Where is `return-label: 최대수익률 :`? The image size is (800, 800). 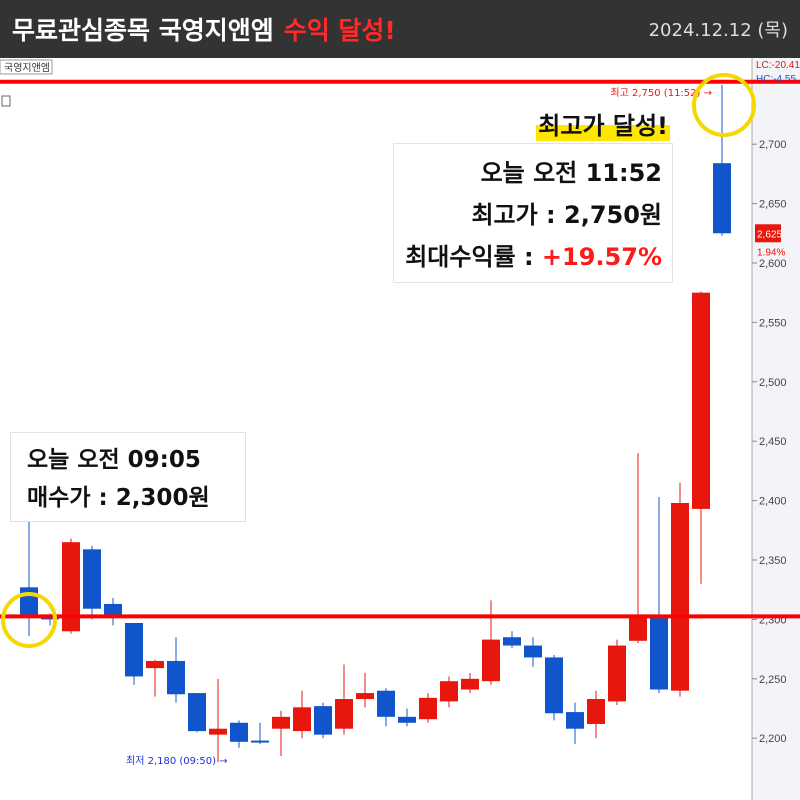 return-label: 최대수익률 : is located at coordinates (473, 257).